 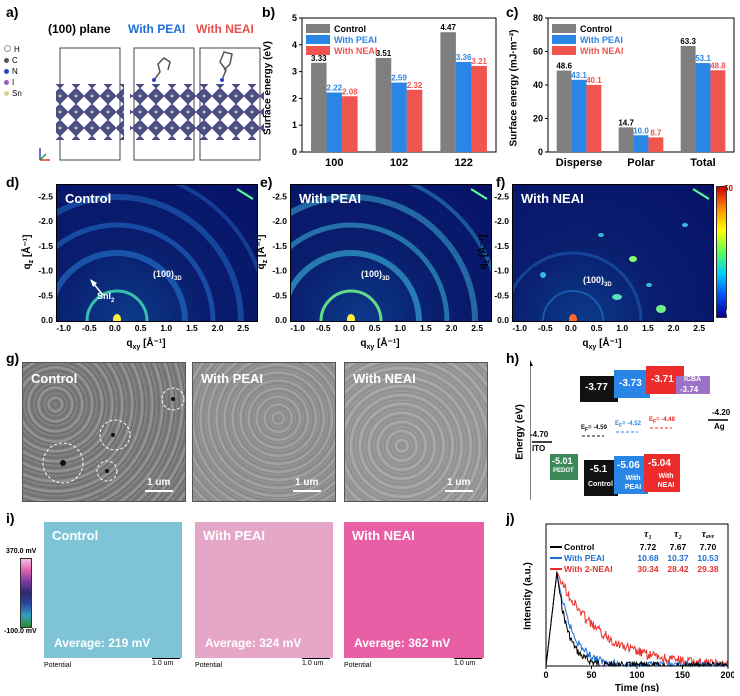 What do you see at coordinates (564, 467) in the screenshot?
I see `pedot-bar` at bounding box center [564, 467].